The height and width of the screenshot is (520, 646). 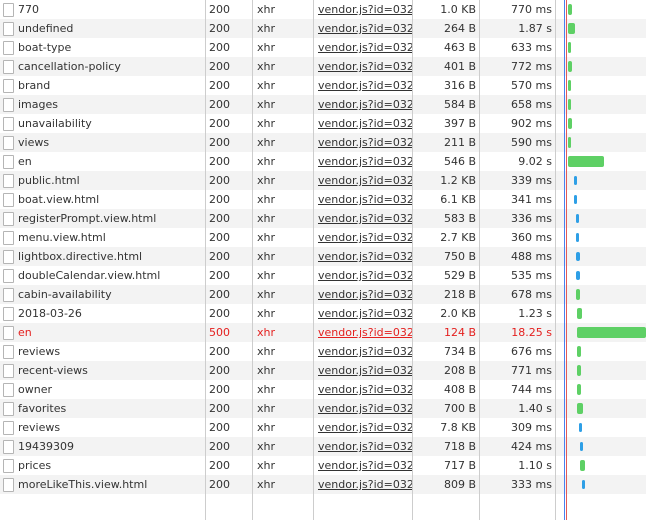 What do you see at coordinates (102, 123) in the screenshot?
I see `name-cell: unavailability` at bounding box center [102, 123].